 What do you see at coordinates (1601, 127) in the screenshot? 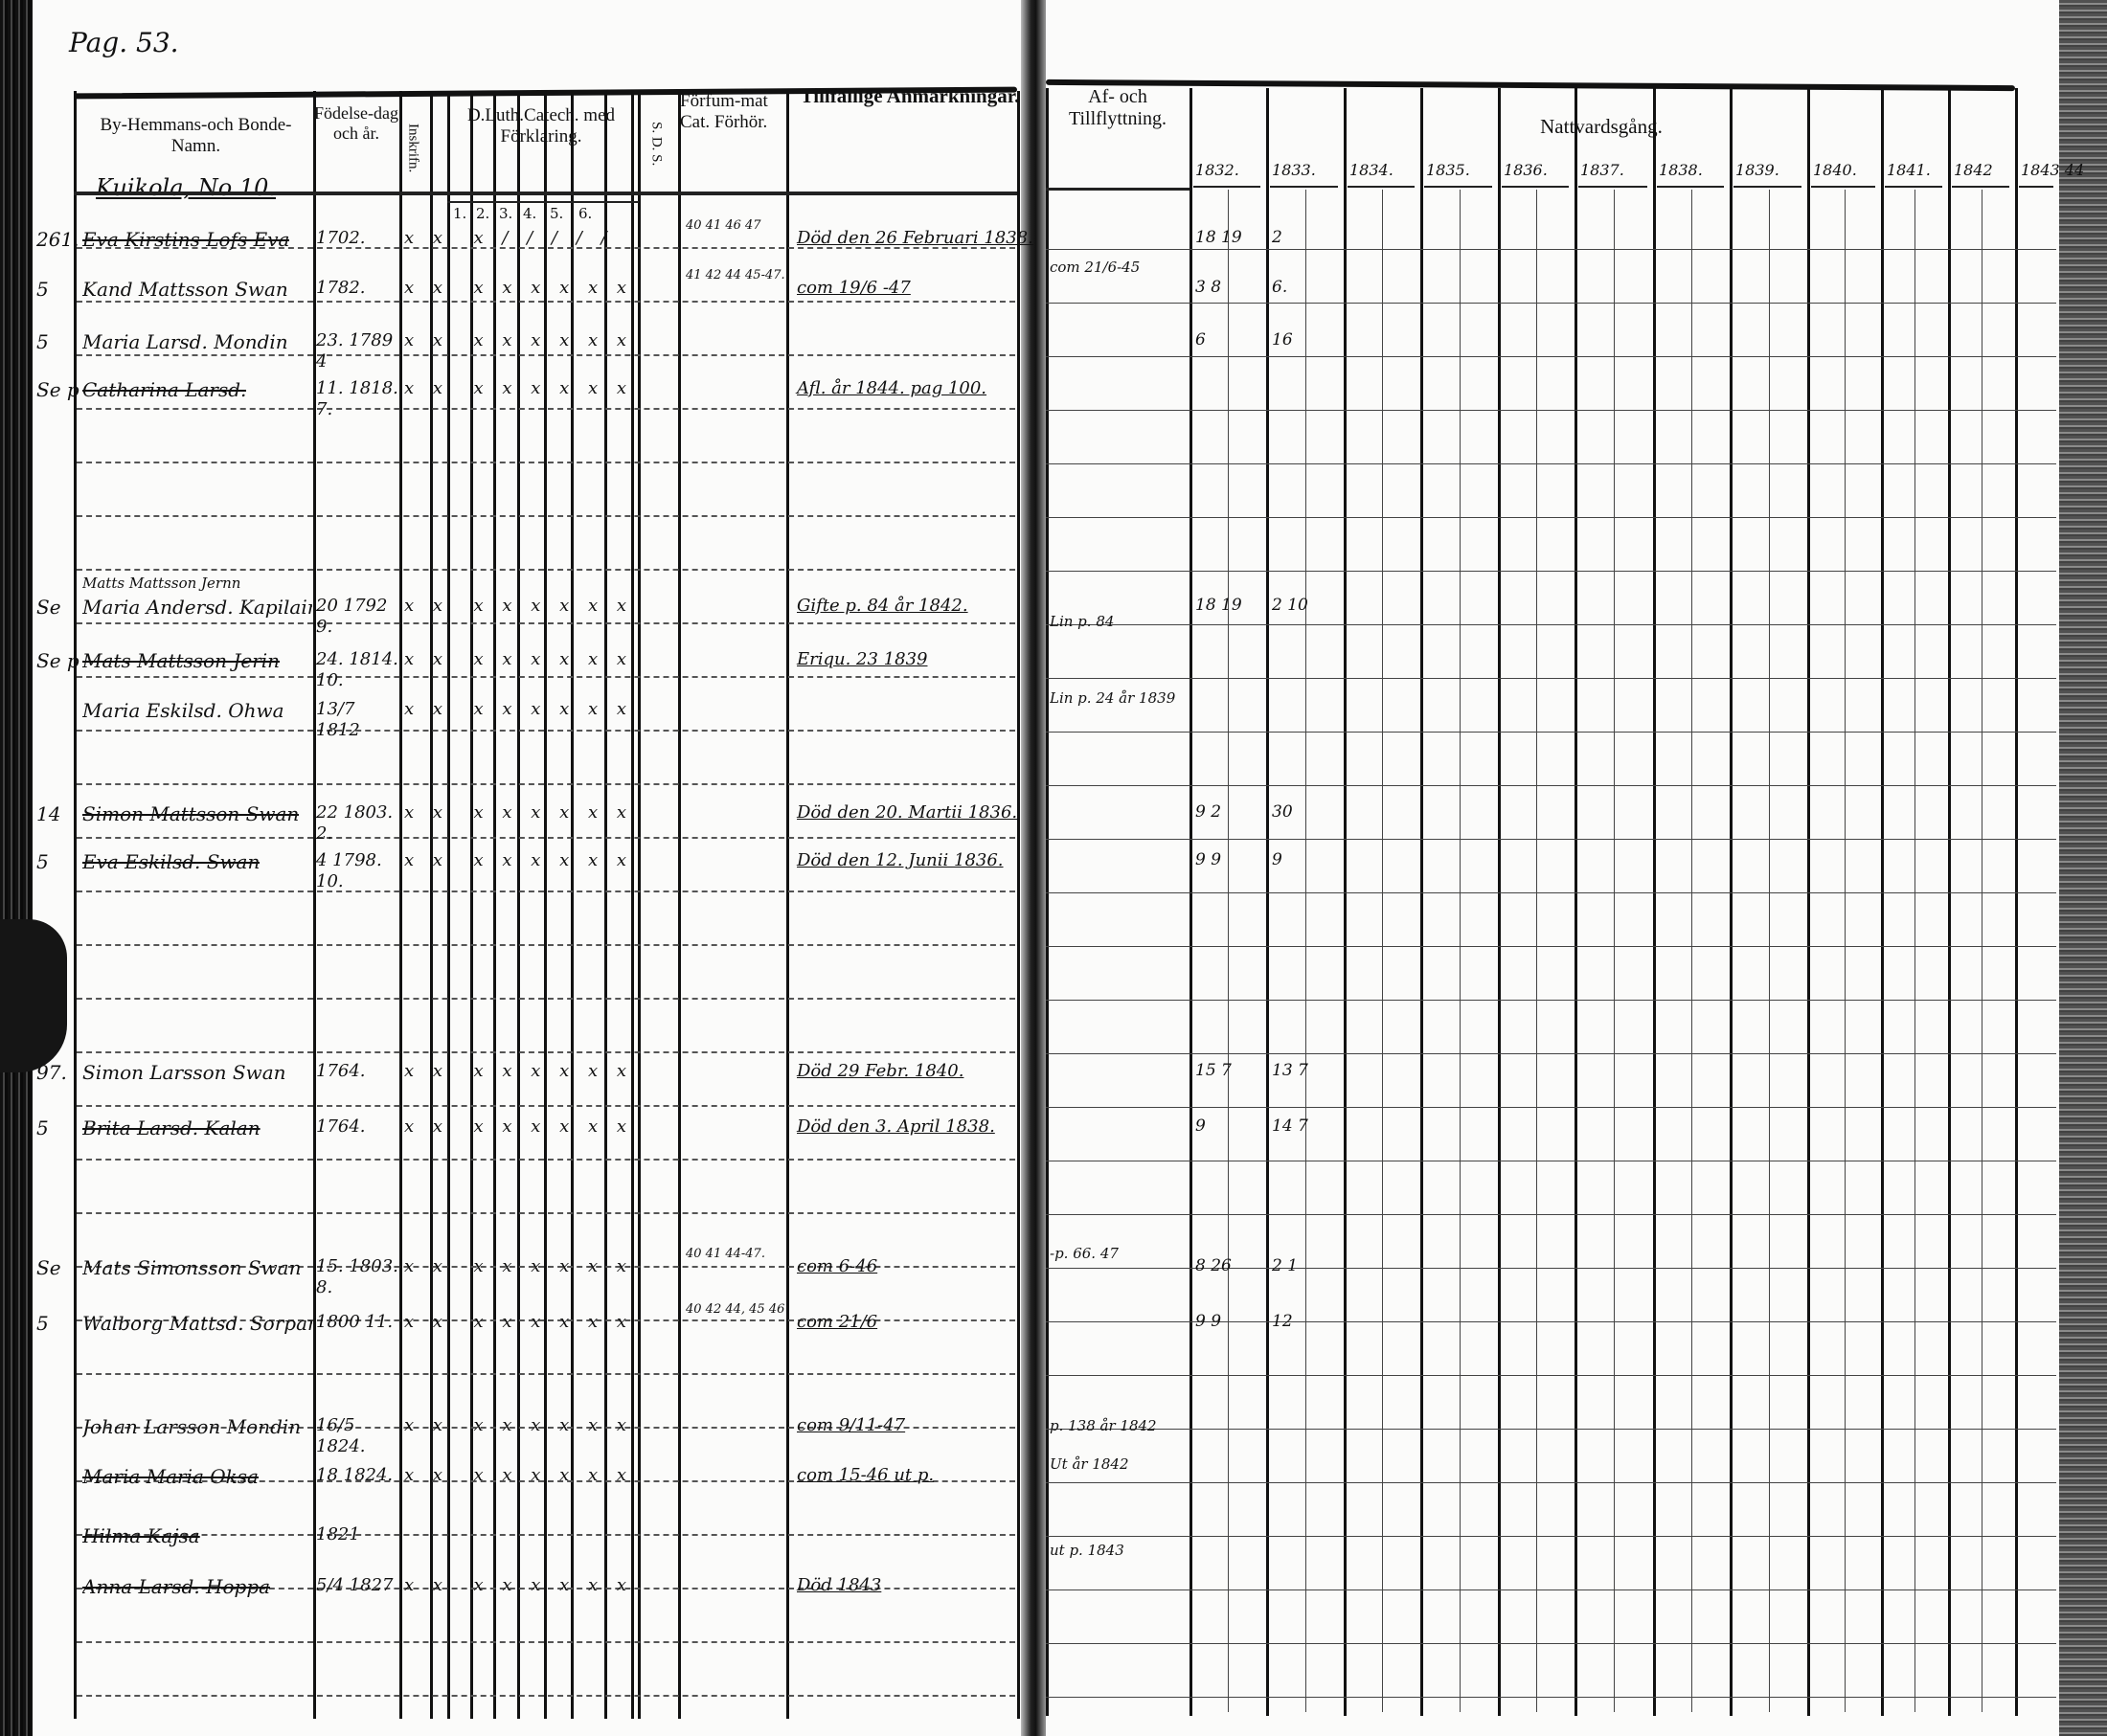
I see `header-communion: Nattvardsgång.` at bounding box center [1601, 127].